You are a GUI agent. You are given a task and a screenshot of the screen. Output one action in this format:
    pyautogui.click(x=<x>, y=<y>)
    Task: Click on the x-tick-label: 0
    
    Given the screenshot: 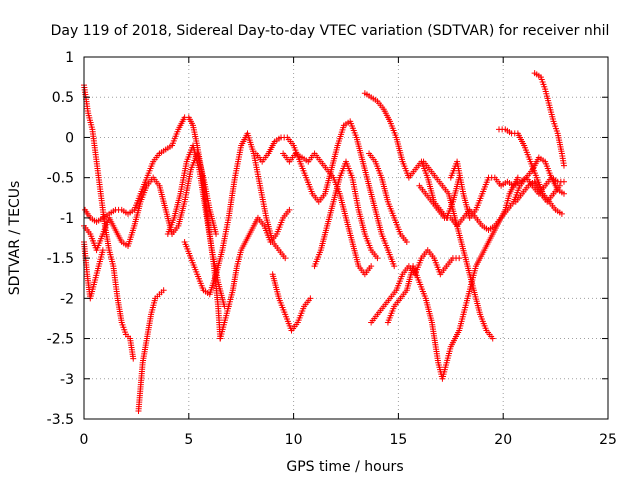 What is the action you would take?
    pyautogui.click(x=84, y=440)
    